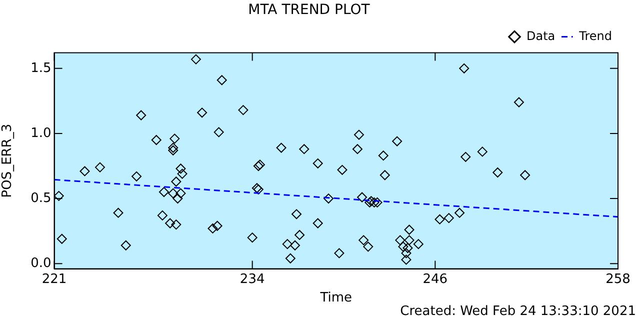 The width and height of the screenshot is (640, 320). What do you see at coordinates (252, 279) in the screenshot?
I see `x-tick-label: 234` at bounding box center [252, 279].